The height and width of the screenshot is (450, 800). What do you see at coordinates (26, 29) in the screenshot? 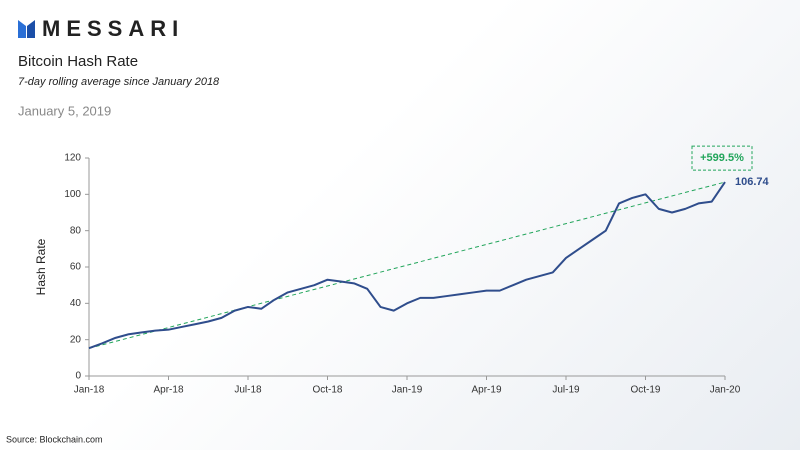
I see `logo-icon` at bounding box center [26, 29].